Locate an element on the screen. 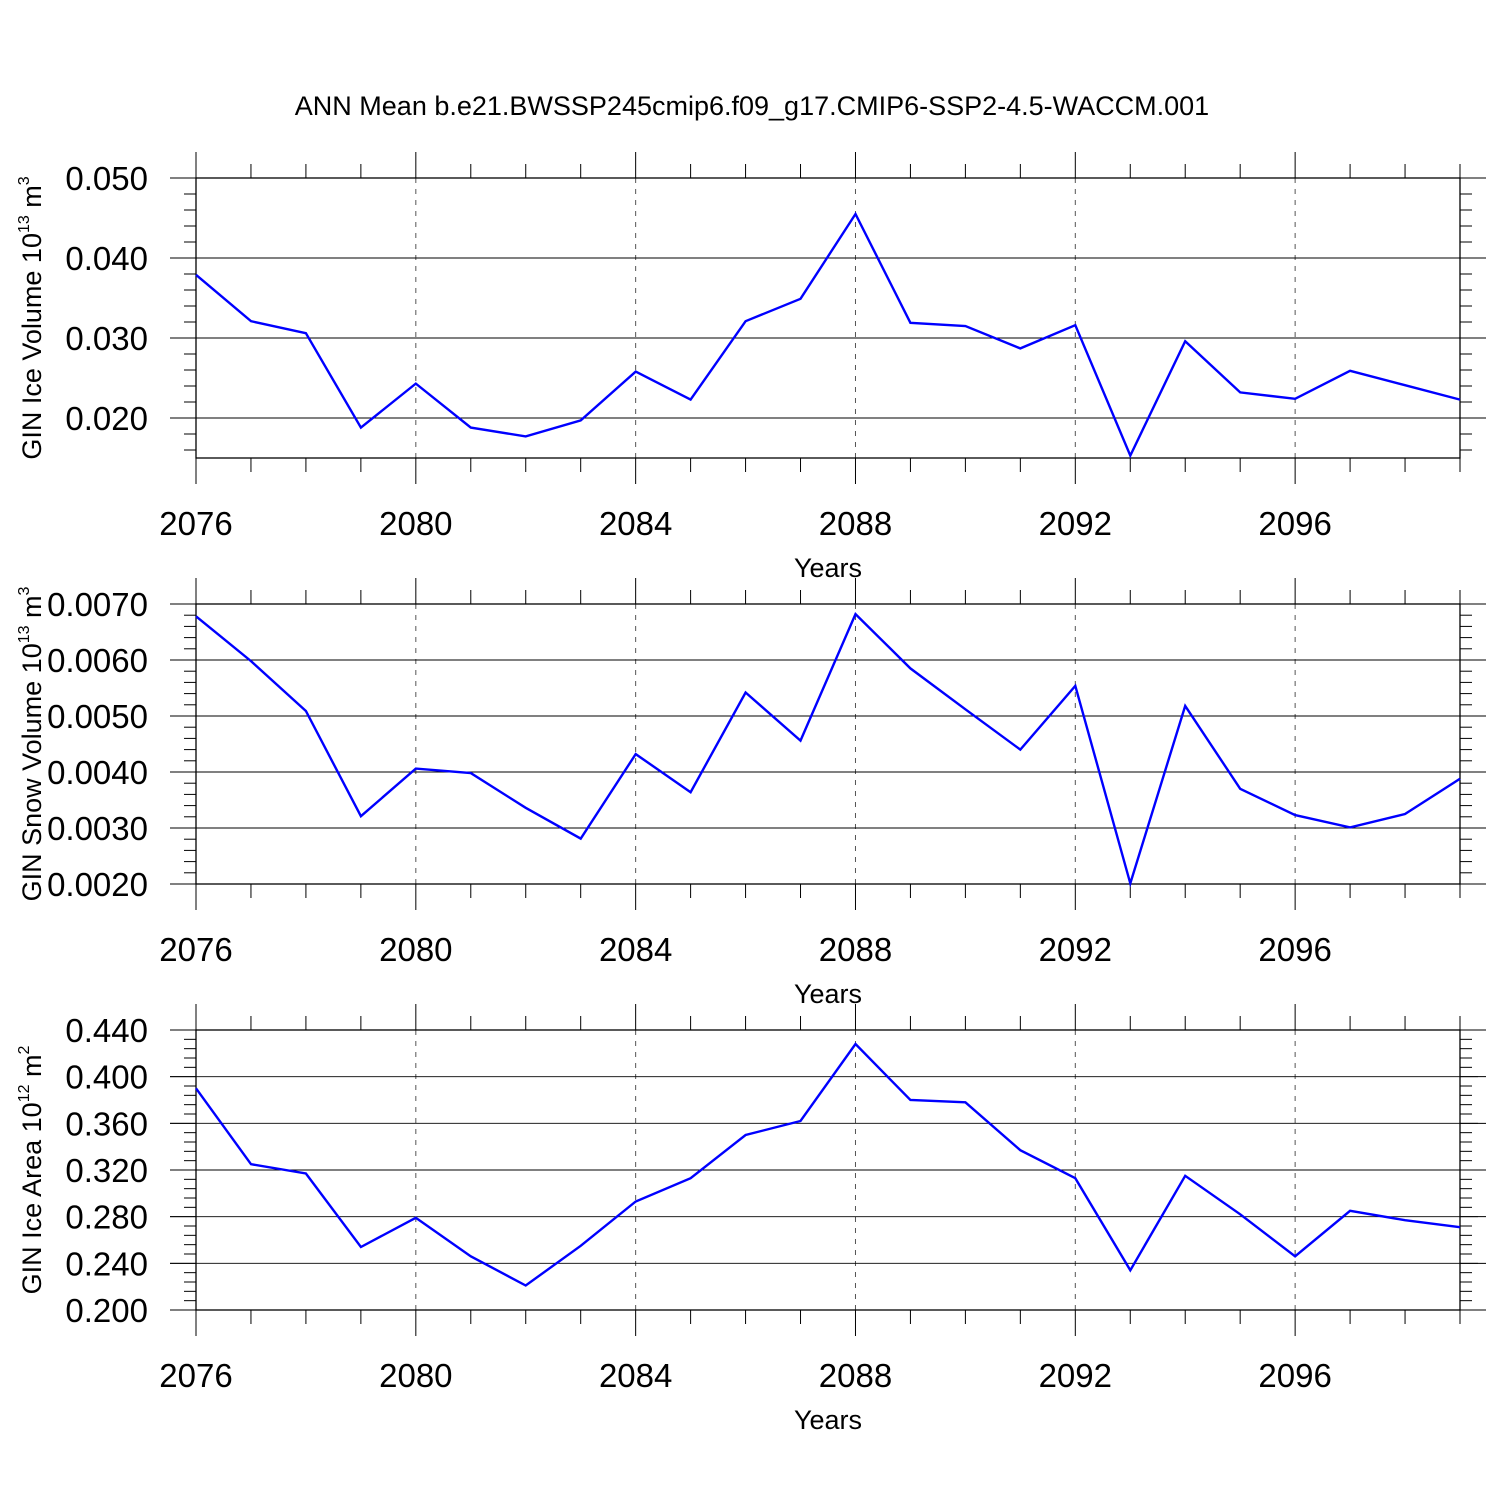 The width and height of the screenshot is (1500, 1500). ice-volume-y-axis-title: GIN Ice Volume 1013 m3 is located at coordinates (31, 317).